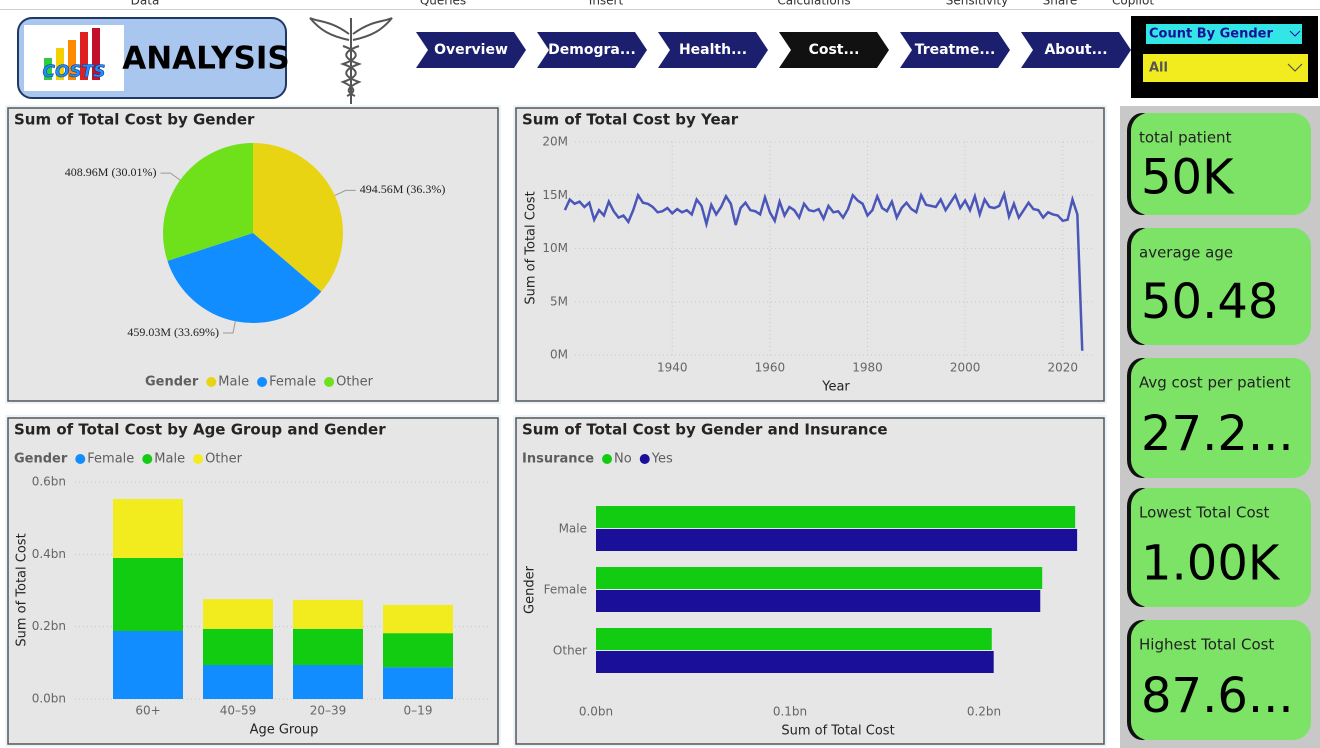  What do you see at coordinates (49, 626) in the screenshot?
I see `y-tick-label: 0.2bn` at bounding box center [49, 626].